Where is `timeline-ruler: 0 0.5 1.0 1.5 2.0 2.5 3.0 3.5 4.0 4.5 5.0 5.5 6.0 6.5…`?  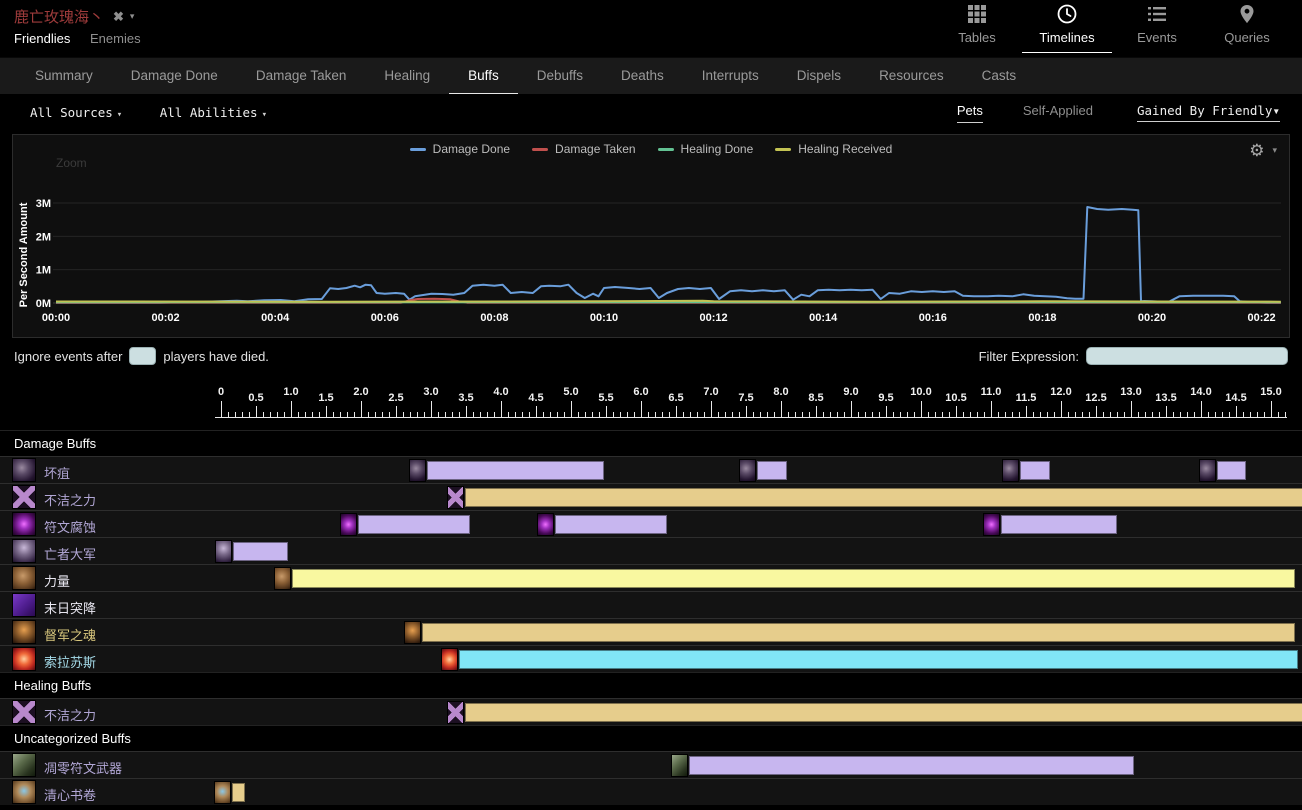
timeline-ruler: 0 0.5 1.0 1.5 2.0 2.5 3.0 3.5 4.0 4.5 5.0 5.5 6.0 6.5… is located at coordinates (651, 402).